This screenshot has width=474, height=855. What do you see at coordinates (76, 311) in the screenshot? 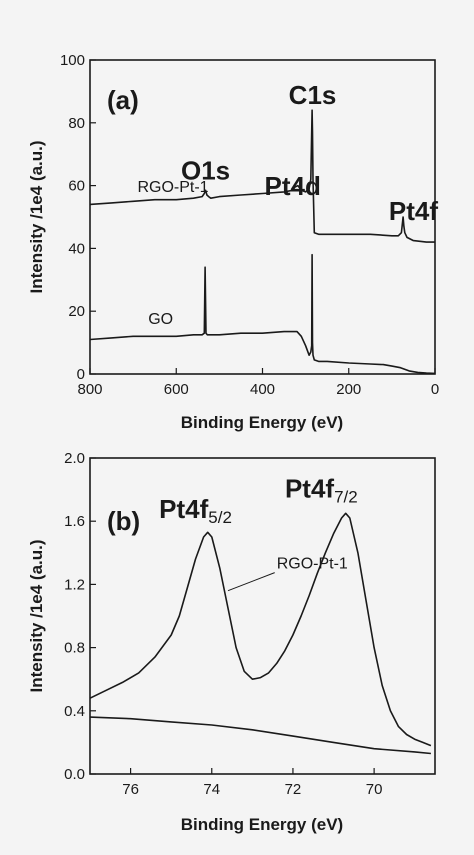
I see `panel-a-y-tick-label: 20` at bounding box center [76, 311].